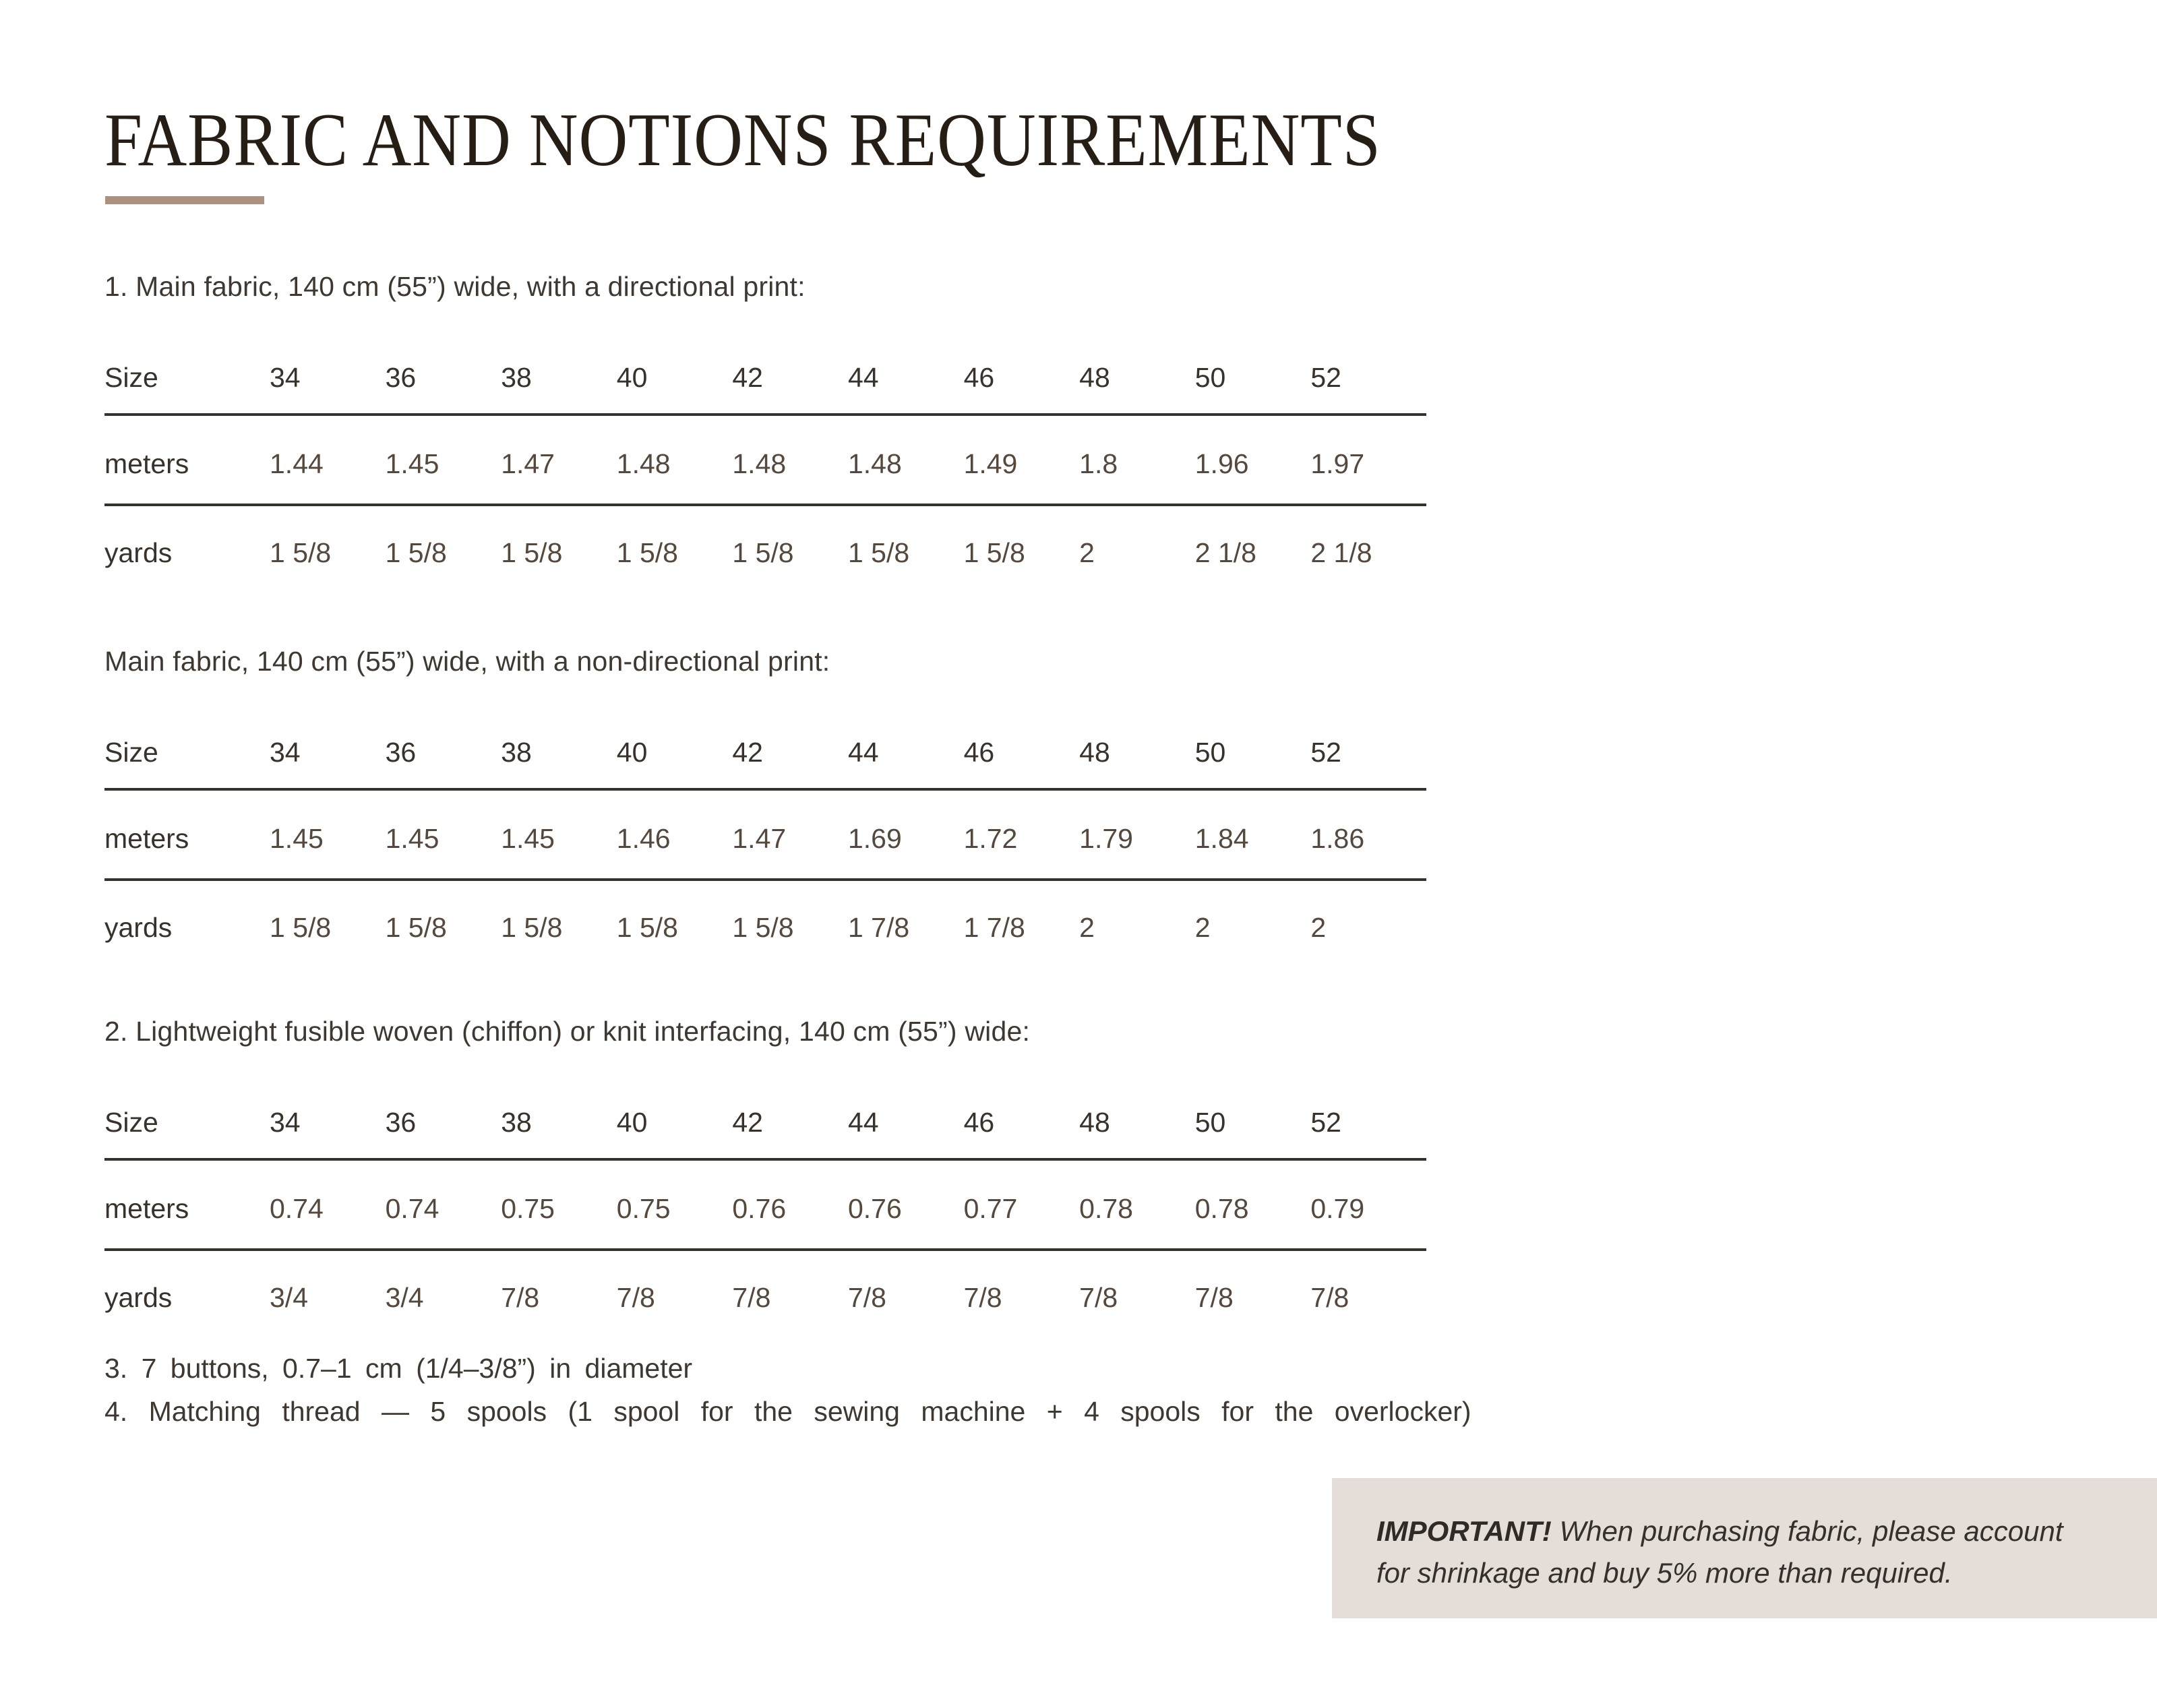  Describe the element at coordinates (1021, 1205) in the screenshot. I see `table-cell: 0.77` at that location.